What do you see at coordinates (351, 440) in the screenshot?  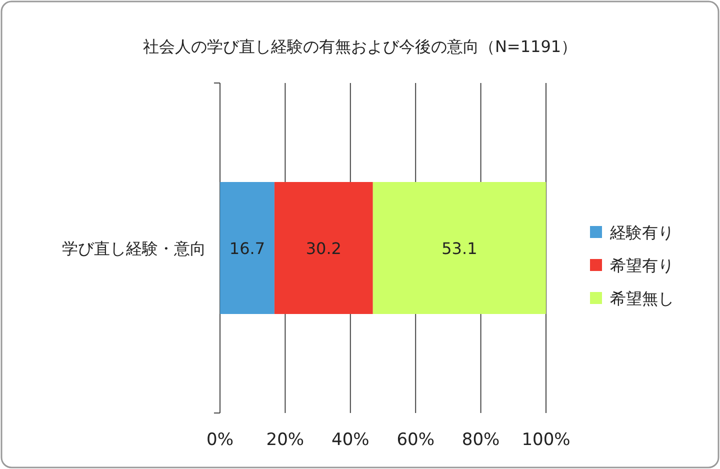 I see `x-tick-label: 40%` at bounding box center [351, 440].